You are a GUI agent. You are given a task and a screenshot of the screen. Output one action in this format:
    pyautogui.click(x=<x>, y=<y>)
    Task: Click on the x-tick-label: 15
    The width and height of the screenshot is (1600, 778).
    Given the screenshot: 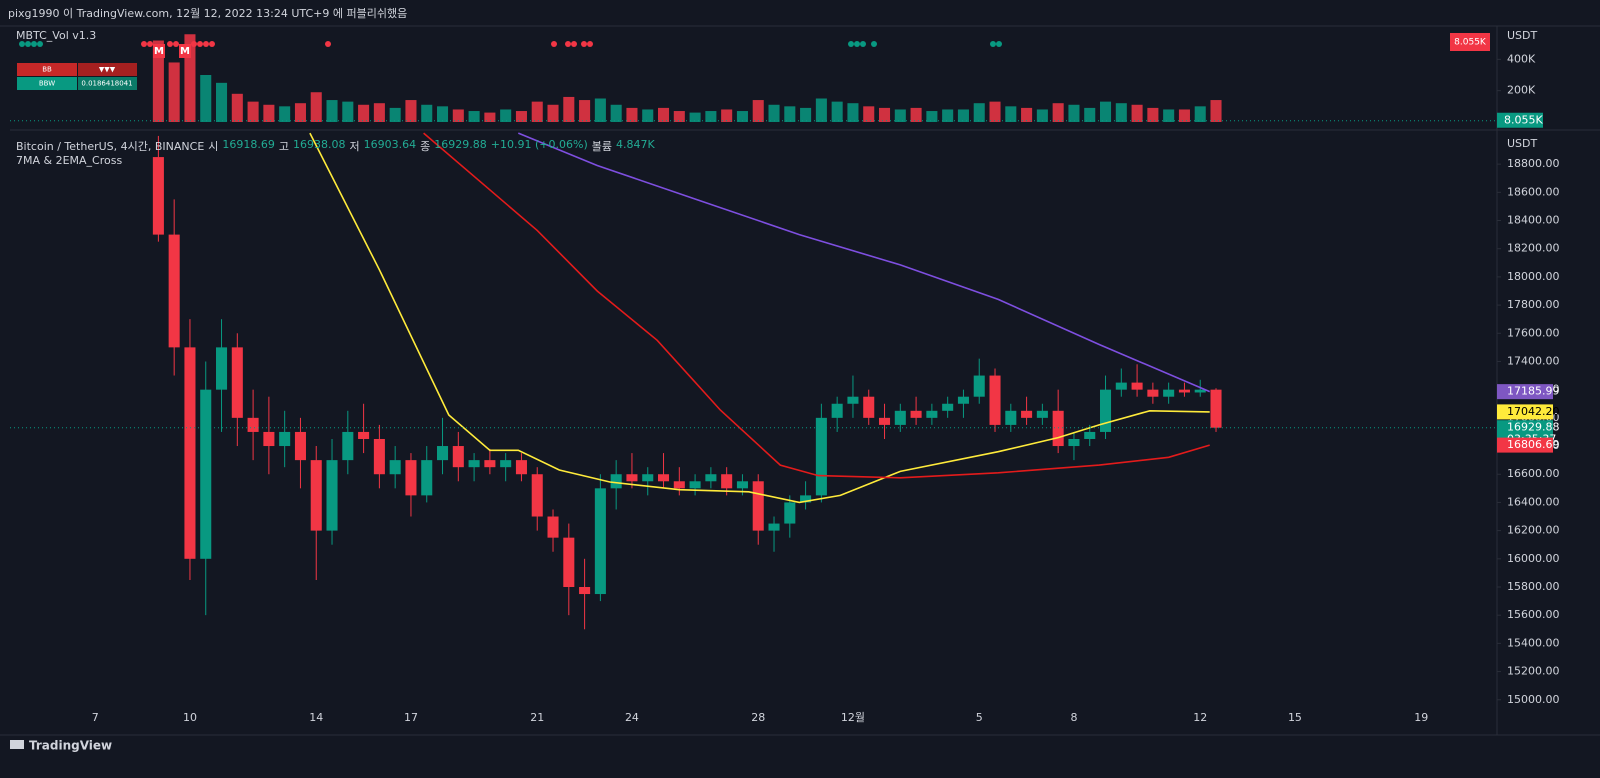 What is the action you would take?
    pyautogui.click(x=1295, y=717)
    